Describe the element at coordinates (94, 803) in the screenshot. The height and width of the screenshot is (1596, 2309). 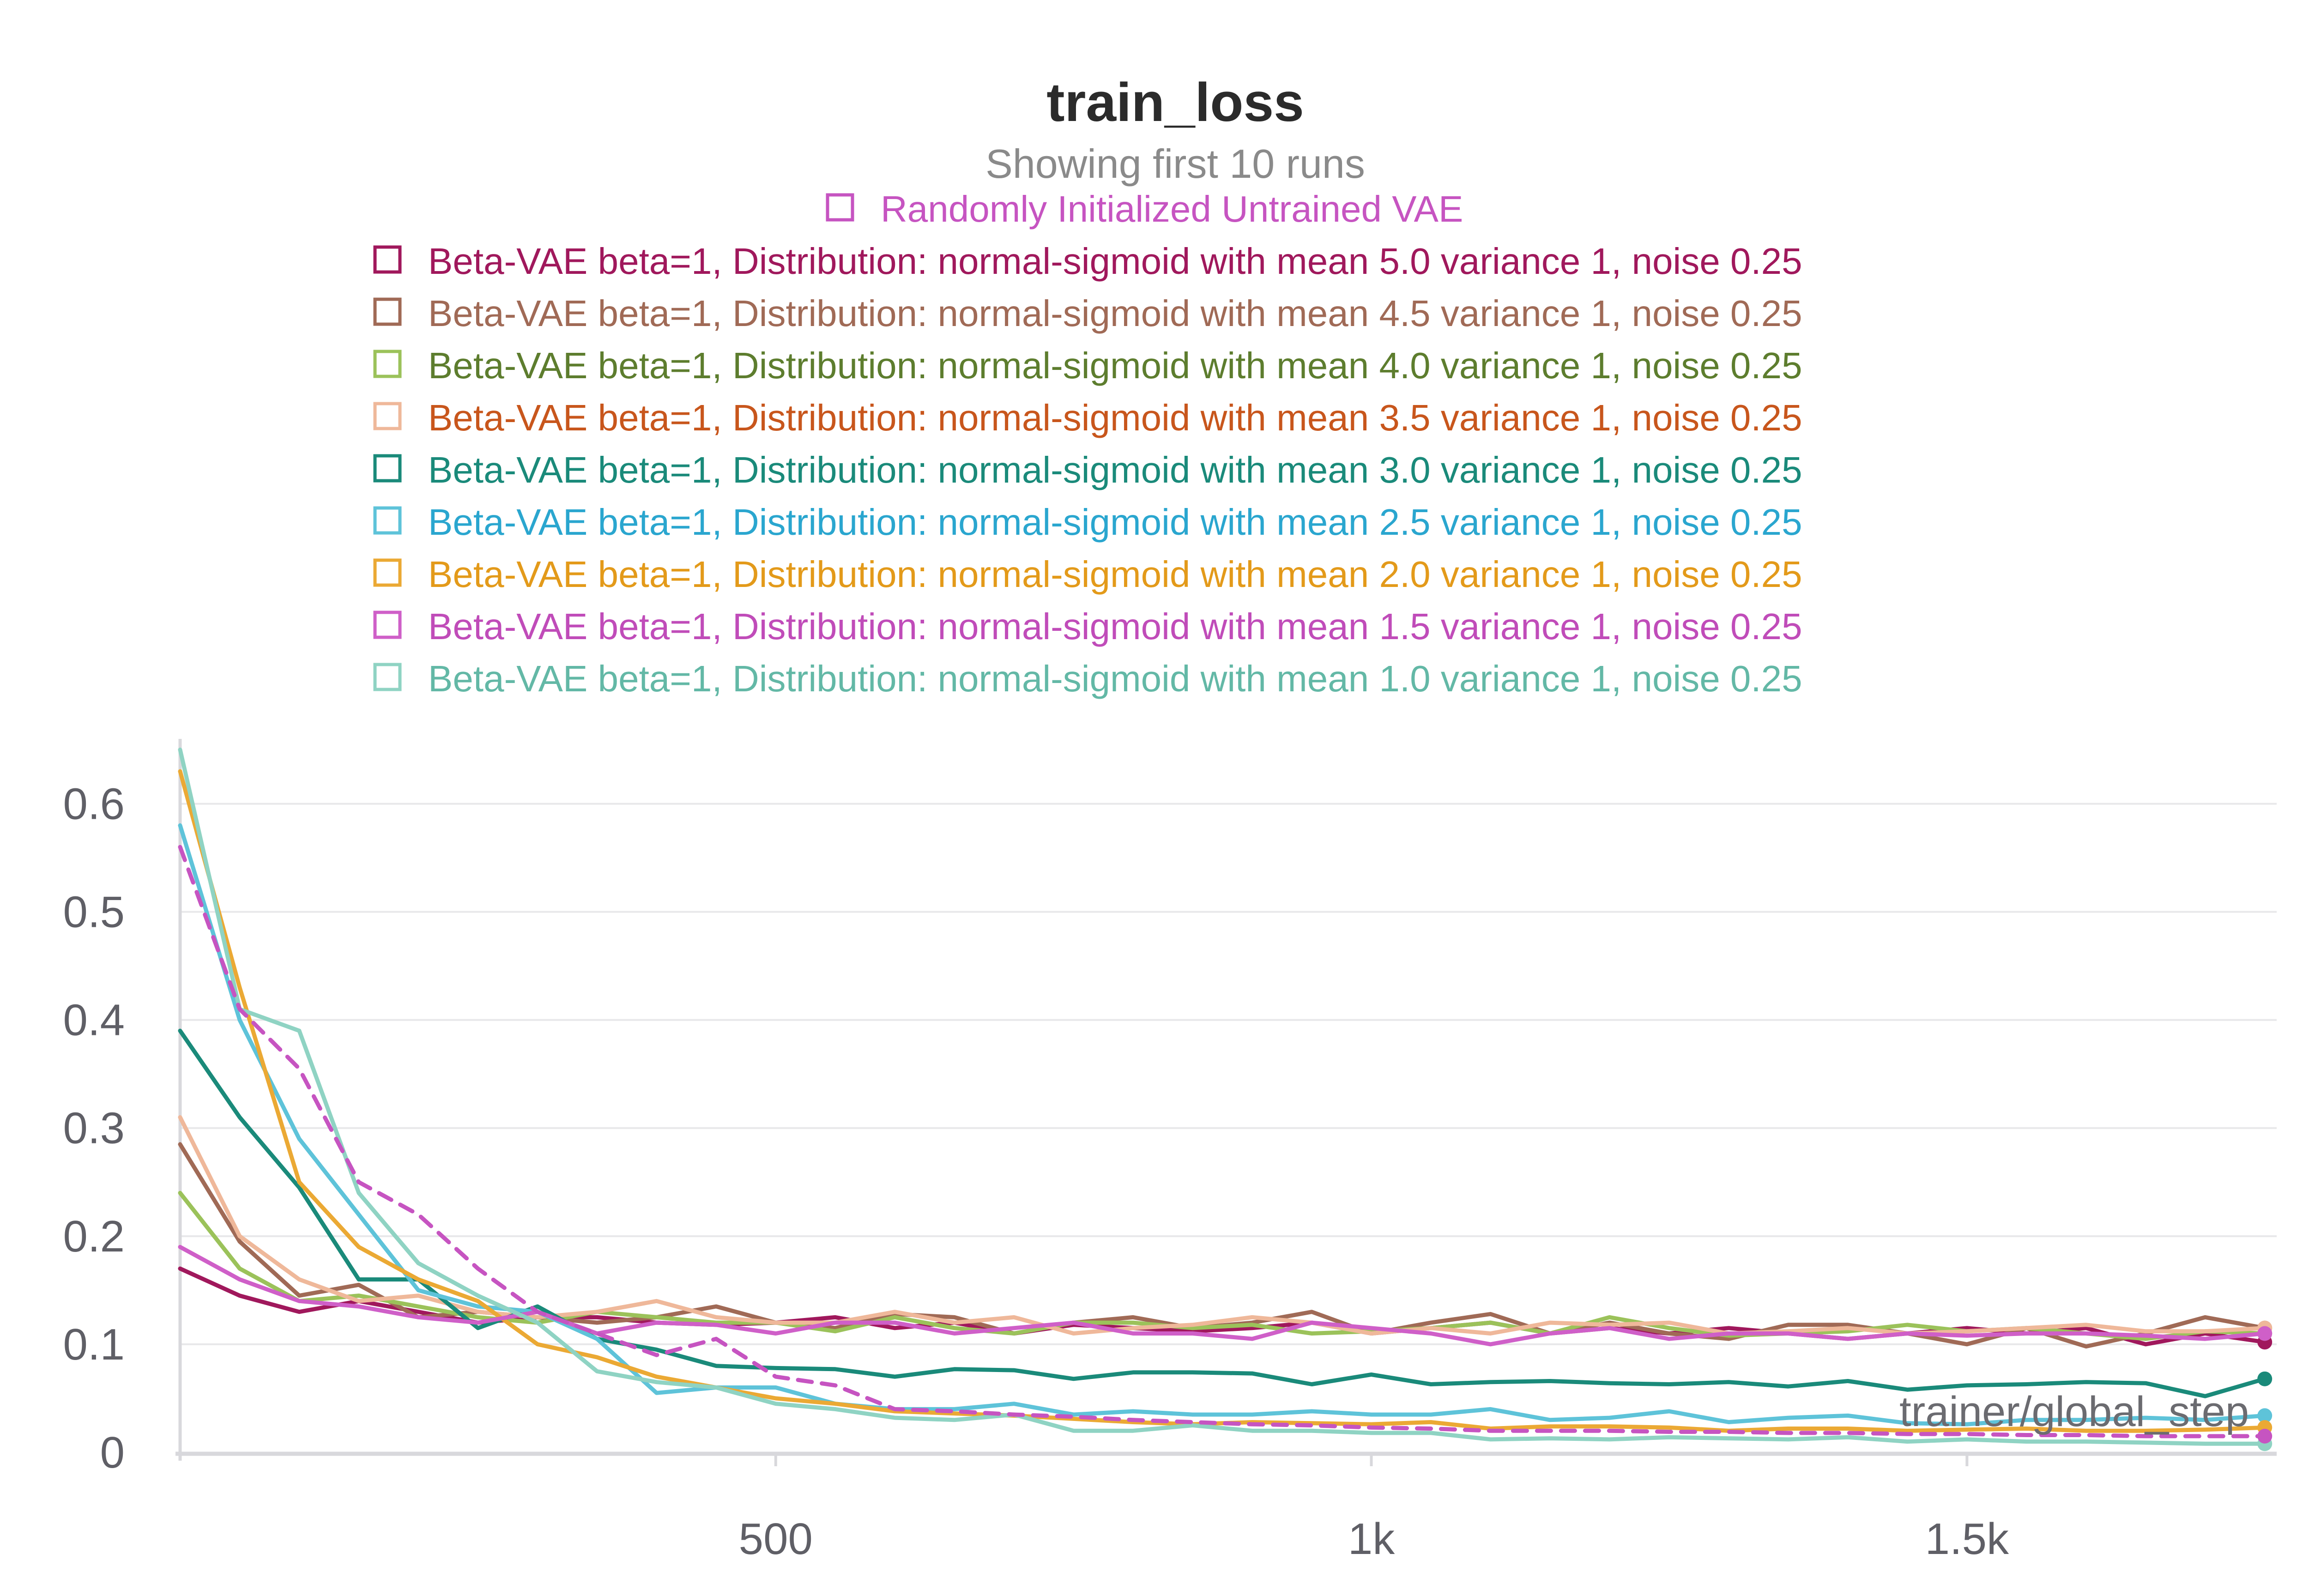
I see `y-tick-label: 0.6` at that location.